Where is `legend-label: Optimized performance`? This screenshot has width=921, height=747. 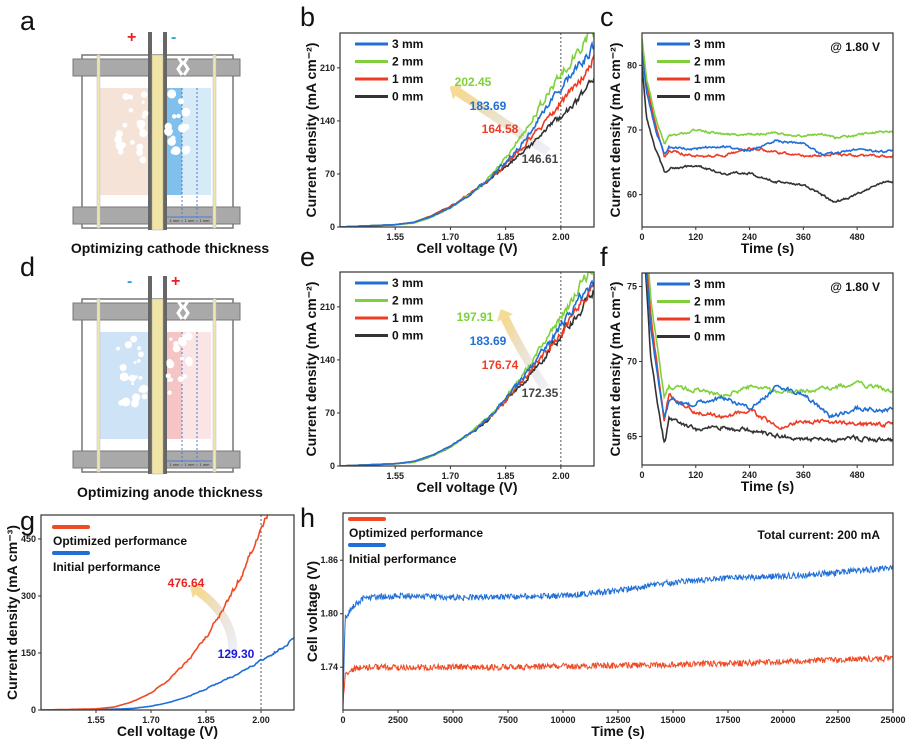
legend-label: Optimized performance is located at coordinates (120, 541).